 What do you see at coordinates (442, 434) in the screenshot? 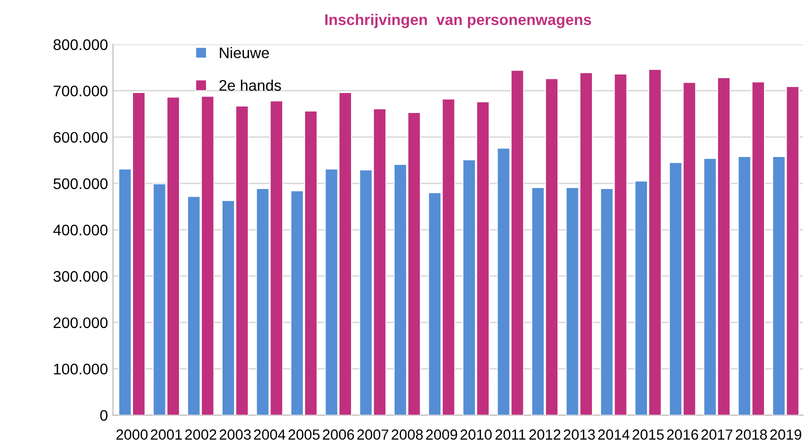
I see `x-tick-label: 2009` at bounding box center [442, 434].